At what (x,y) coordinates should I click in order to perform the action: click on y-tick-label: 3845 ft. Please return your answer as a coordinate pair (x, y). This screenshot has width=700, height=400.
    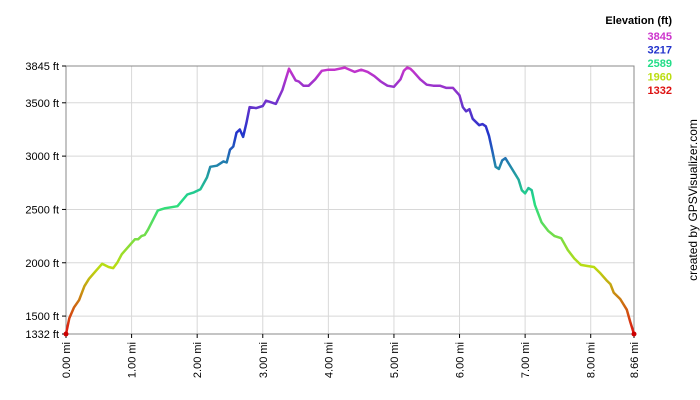
    Looking at the image, I should click on (42, 67).